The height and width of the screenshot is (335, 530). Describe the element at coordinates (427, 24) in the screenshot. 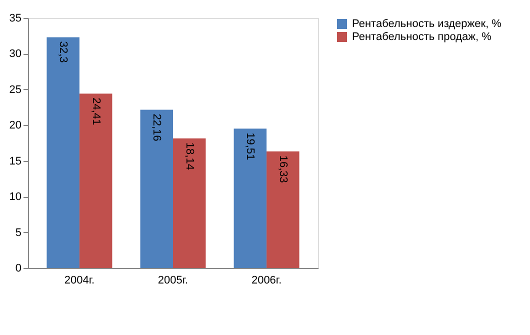

I see `legend-label: Рентабельность издержек, %` at that location.